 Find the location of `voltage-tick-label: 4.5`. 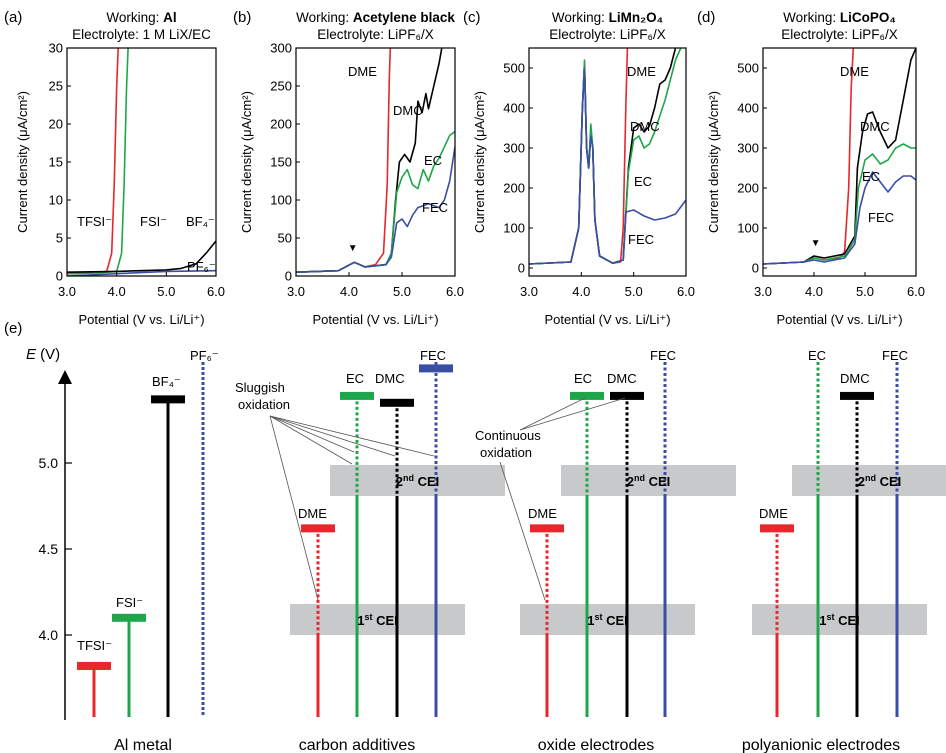

voltage-tick-label: 4.5 is located at coordinates (49, 549).